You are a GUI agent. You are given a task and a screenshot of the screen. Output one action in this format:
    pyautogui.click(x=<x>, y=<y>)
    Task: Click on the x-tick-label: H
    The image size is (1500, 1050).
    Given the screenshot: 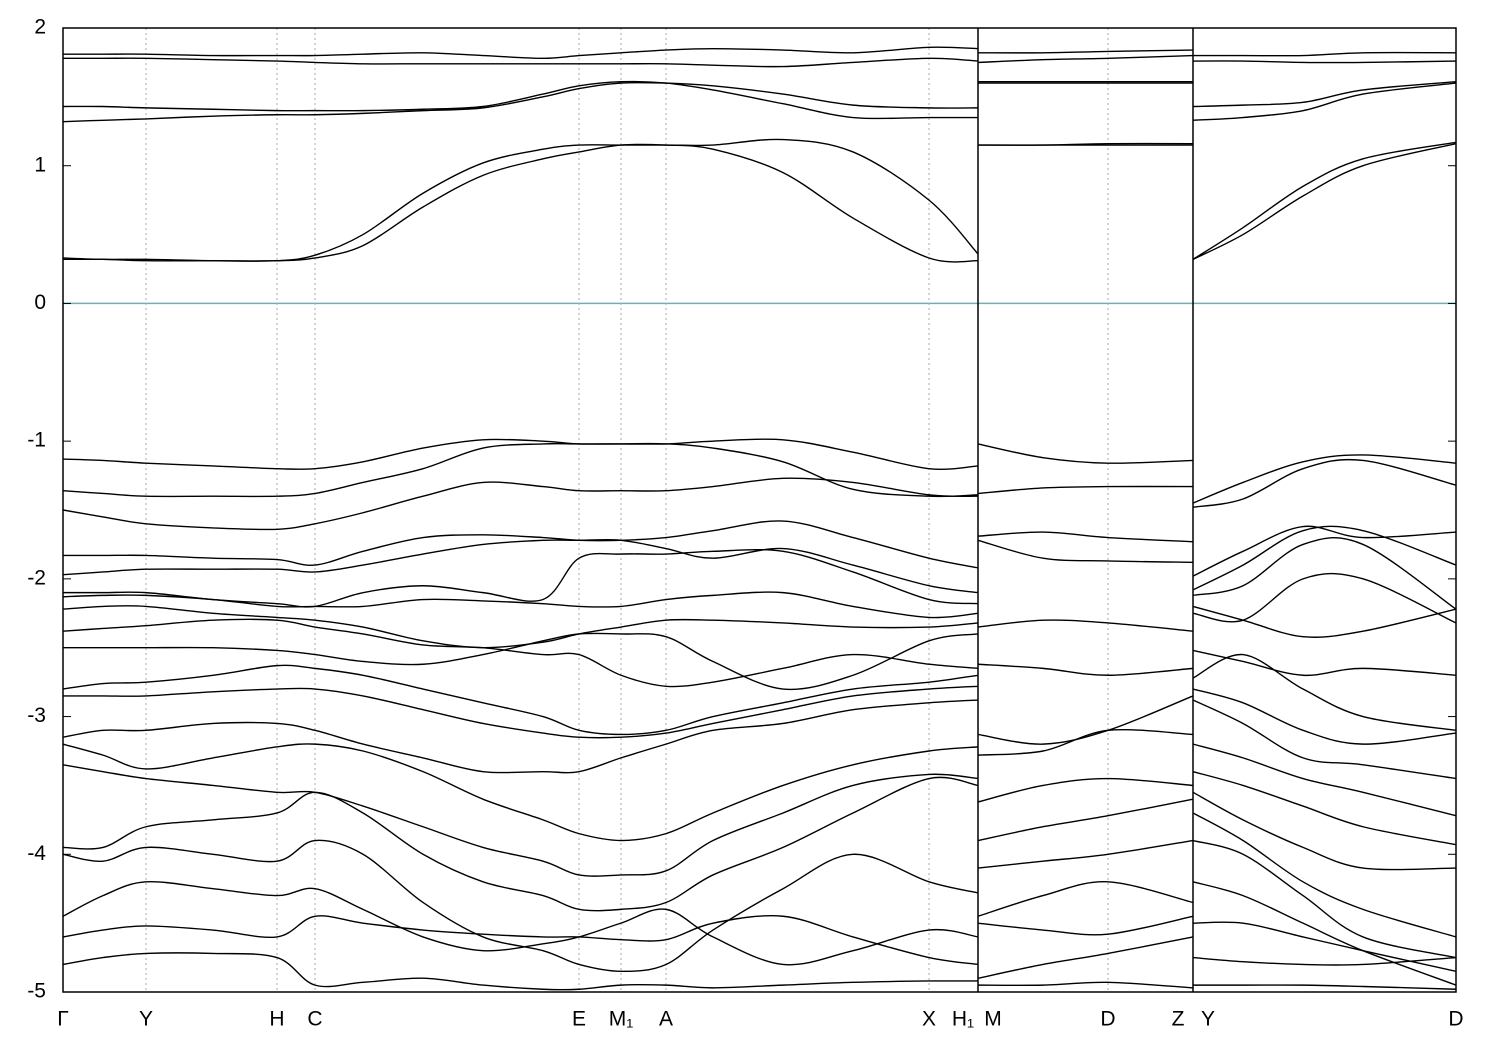 What is the action you would take?
    pyautogui.click(x=276, y=1019)
    